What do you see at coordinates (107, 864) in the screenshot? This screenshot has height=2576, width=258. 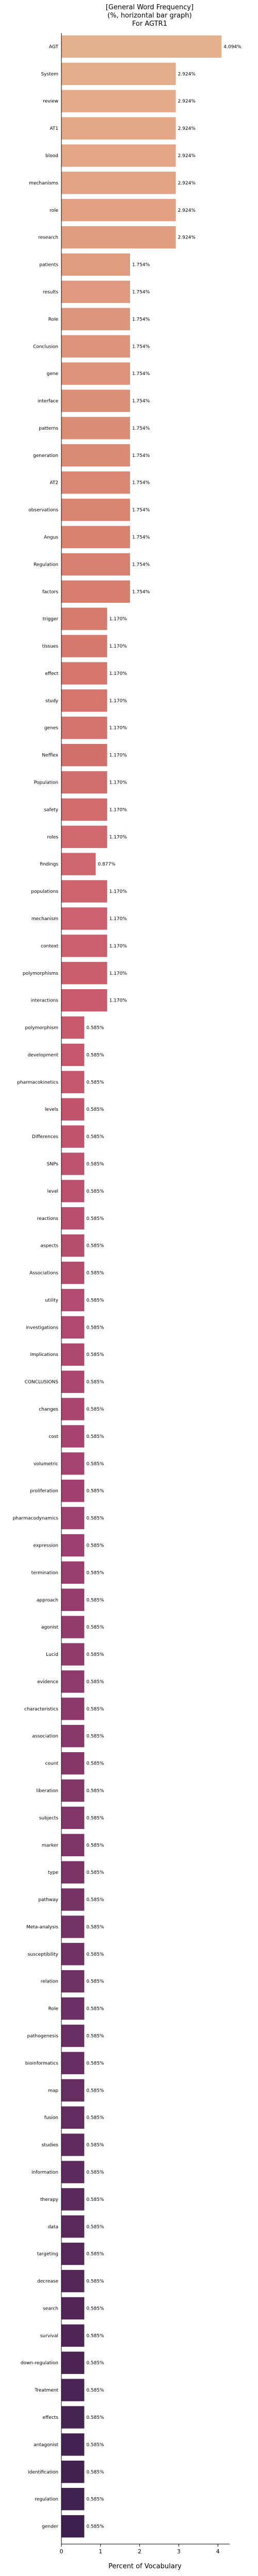 I see `value-label: 0.877%` at bounding box center [107, 864].